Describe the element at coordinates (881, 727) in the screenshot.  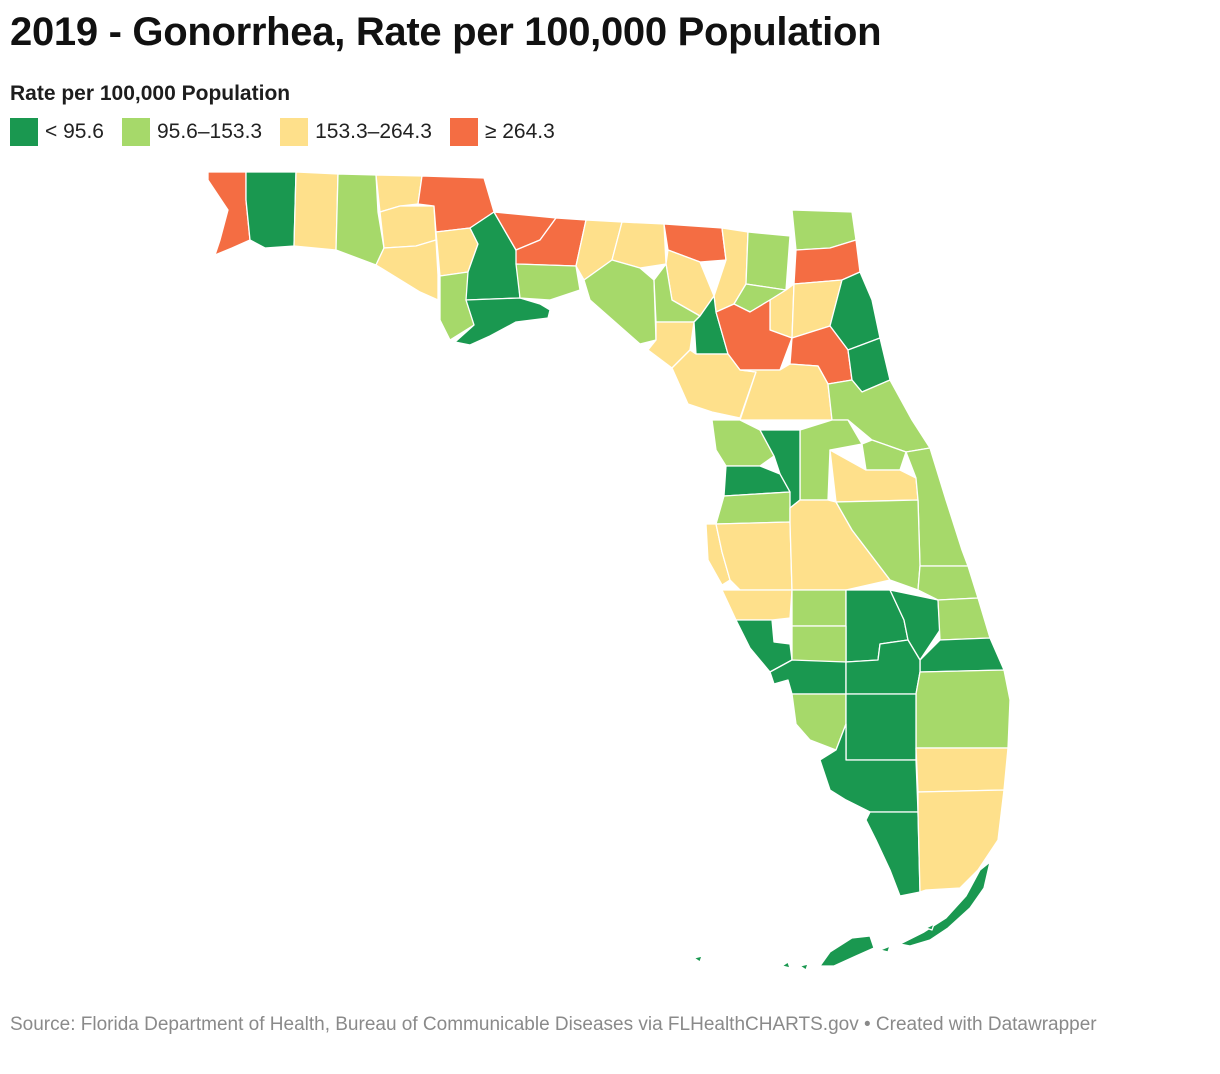
I see `county-hendry` at that location.